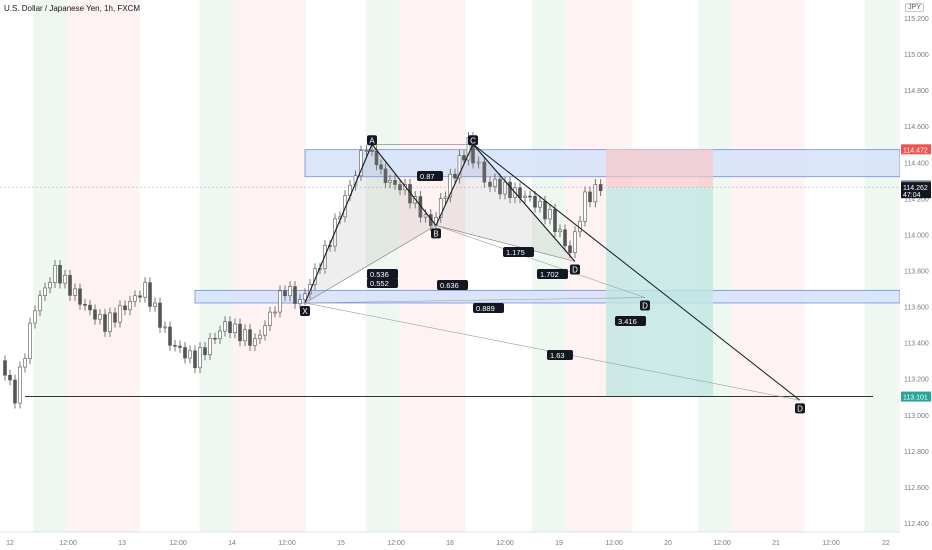 This screenshot has height=550, width=932. I want to click on ratio-label-1: 0.536, so click(379, 274).